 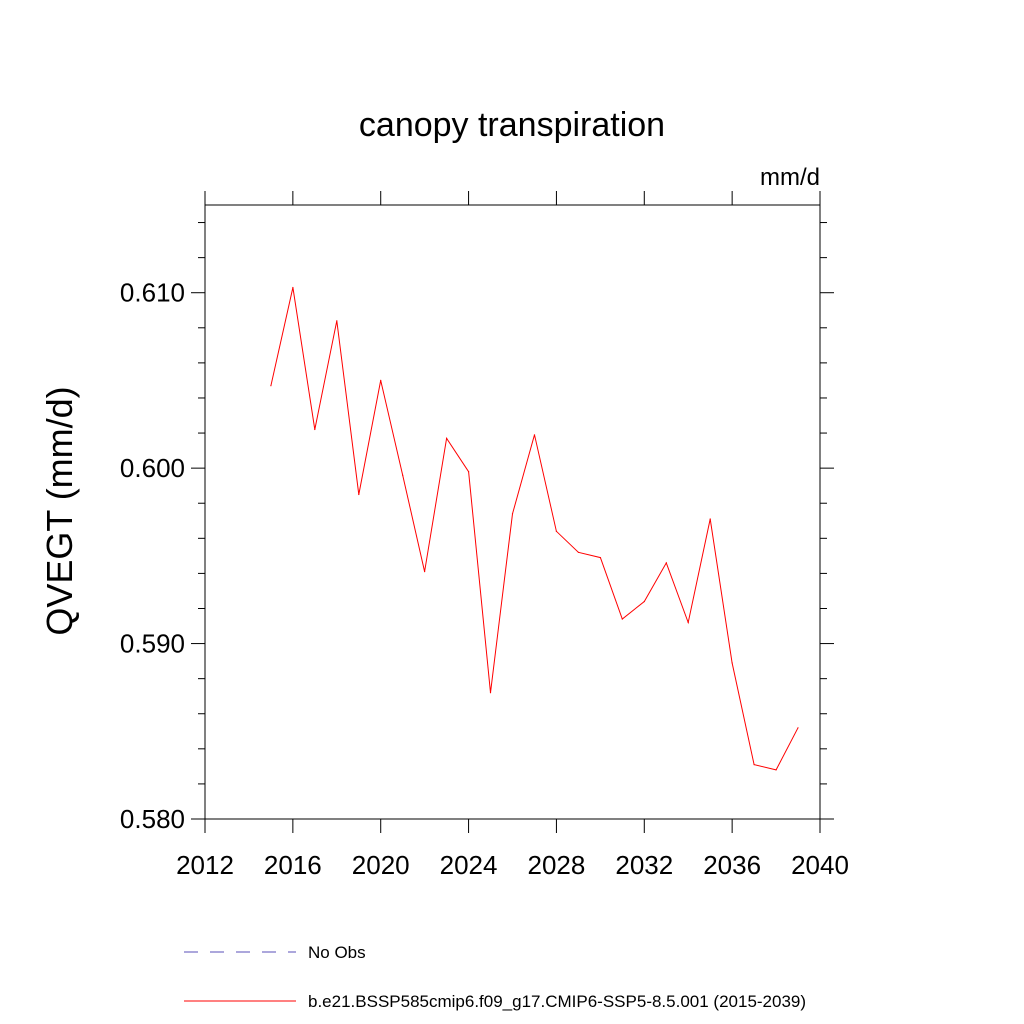 What do you see at coordinates (820, 865) in the screenshot?
I see `x-tick-label: 2040` at bounding box center [820, 865].